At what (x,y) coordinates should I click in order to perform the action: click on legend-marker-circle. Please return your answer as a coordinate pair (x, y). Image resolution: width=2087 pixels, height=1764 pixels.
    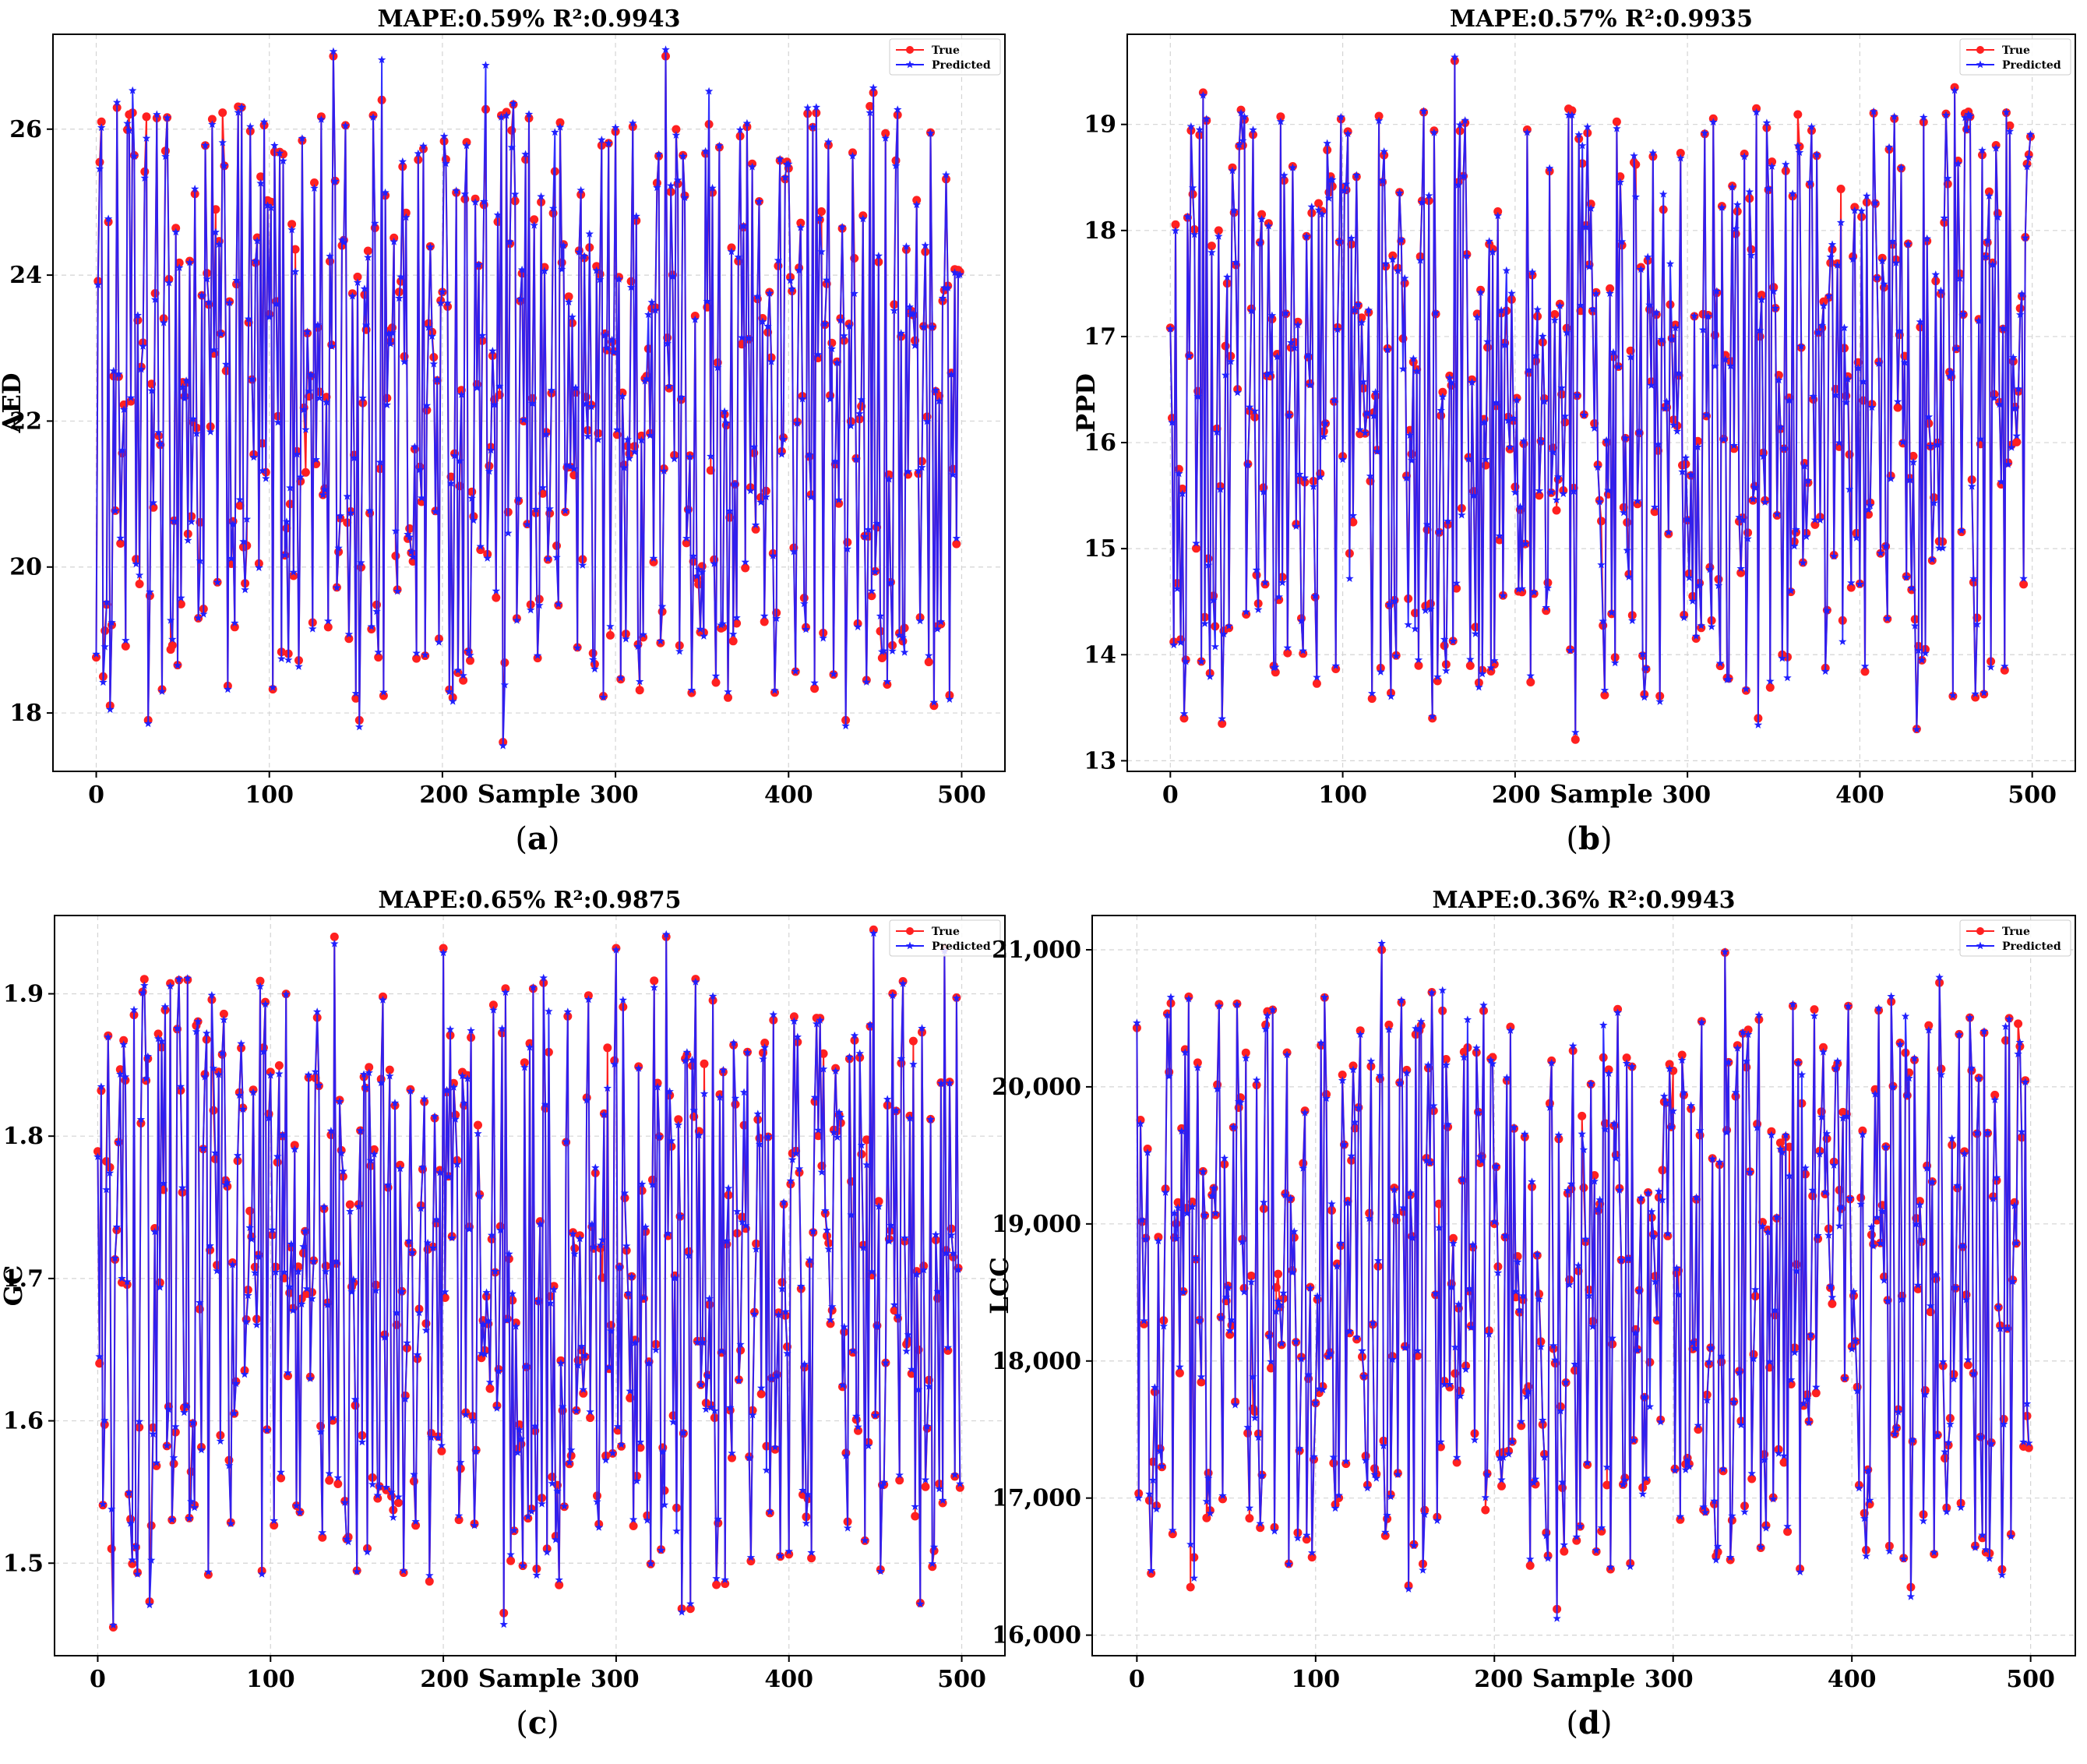
    Looking at the image, I should click on (1980, 931).